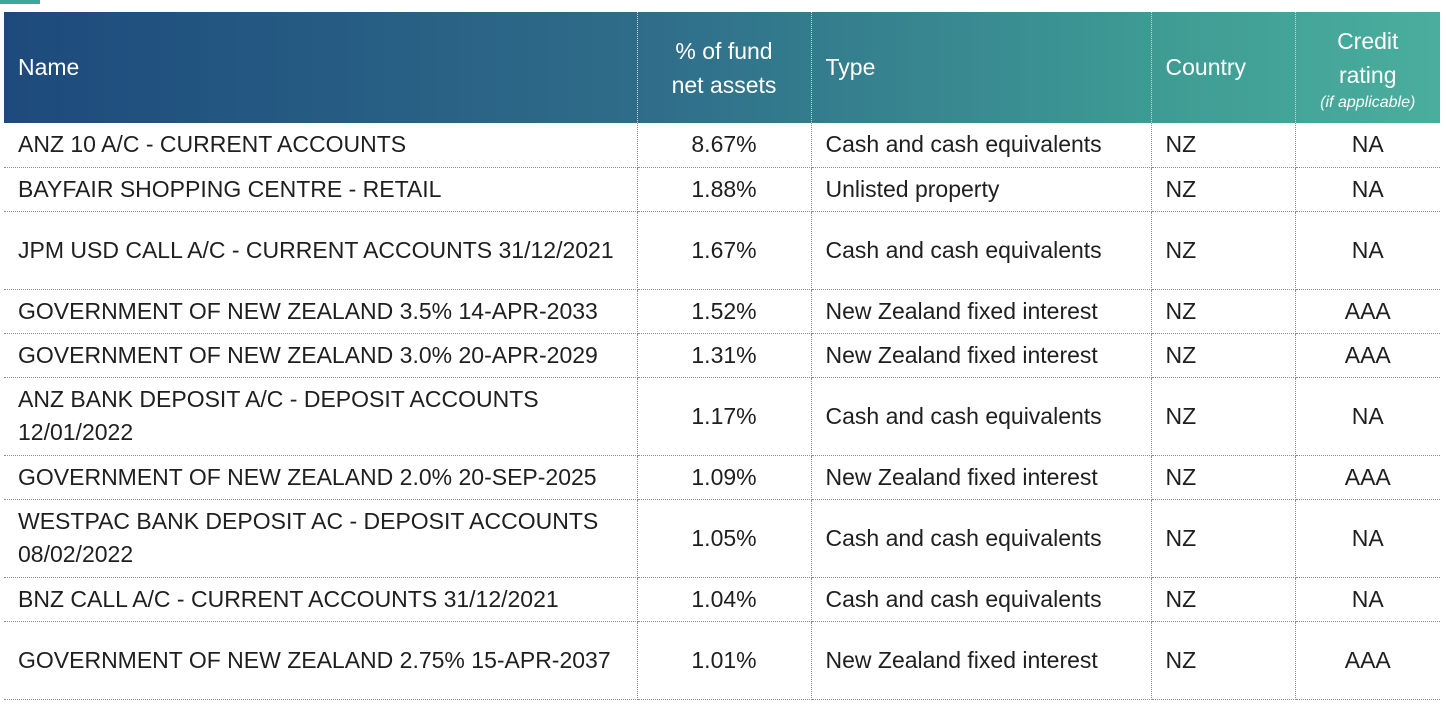  I want to click on cell-percent: 1.01%, so click(724, 660).